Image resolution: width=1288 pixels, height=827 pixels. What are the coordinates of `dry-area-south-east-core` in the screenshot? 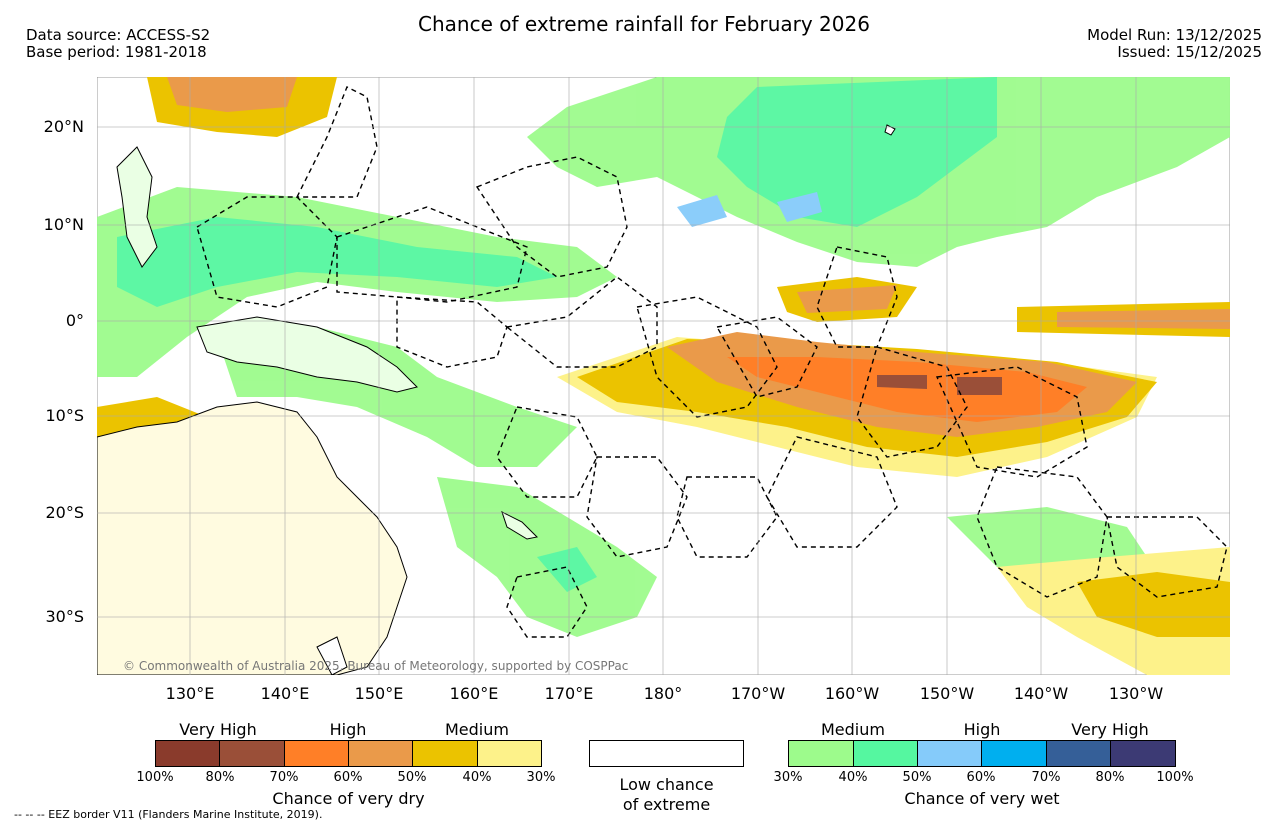 It's located at (1153, 604).